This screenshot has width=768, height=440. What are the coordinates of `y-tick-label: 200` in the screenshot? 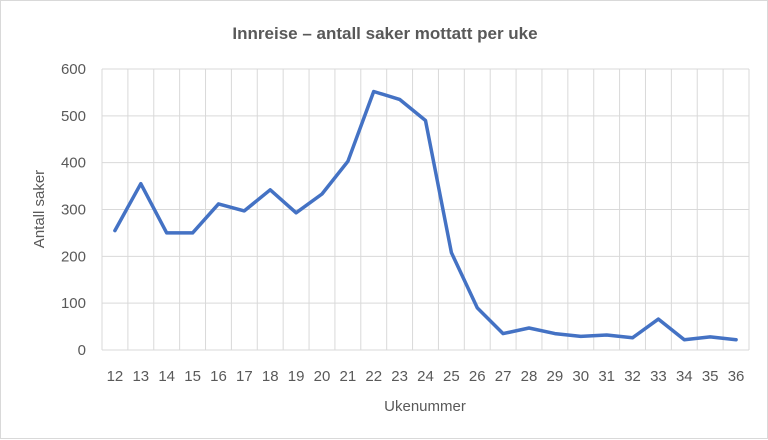 It's located at (73, 256).